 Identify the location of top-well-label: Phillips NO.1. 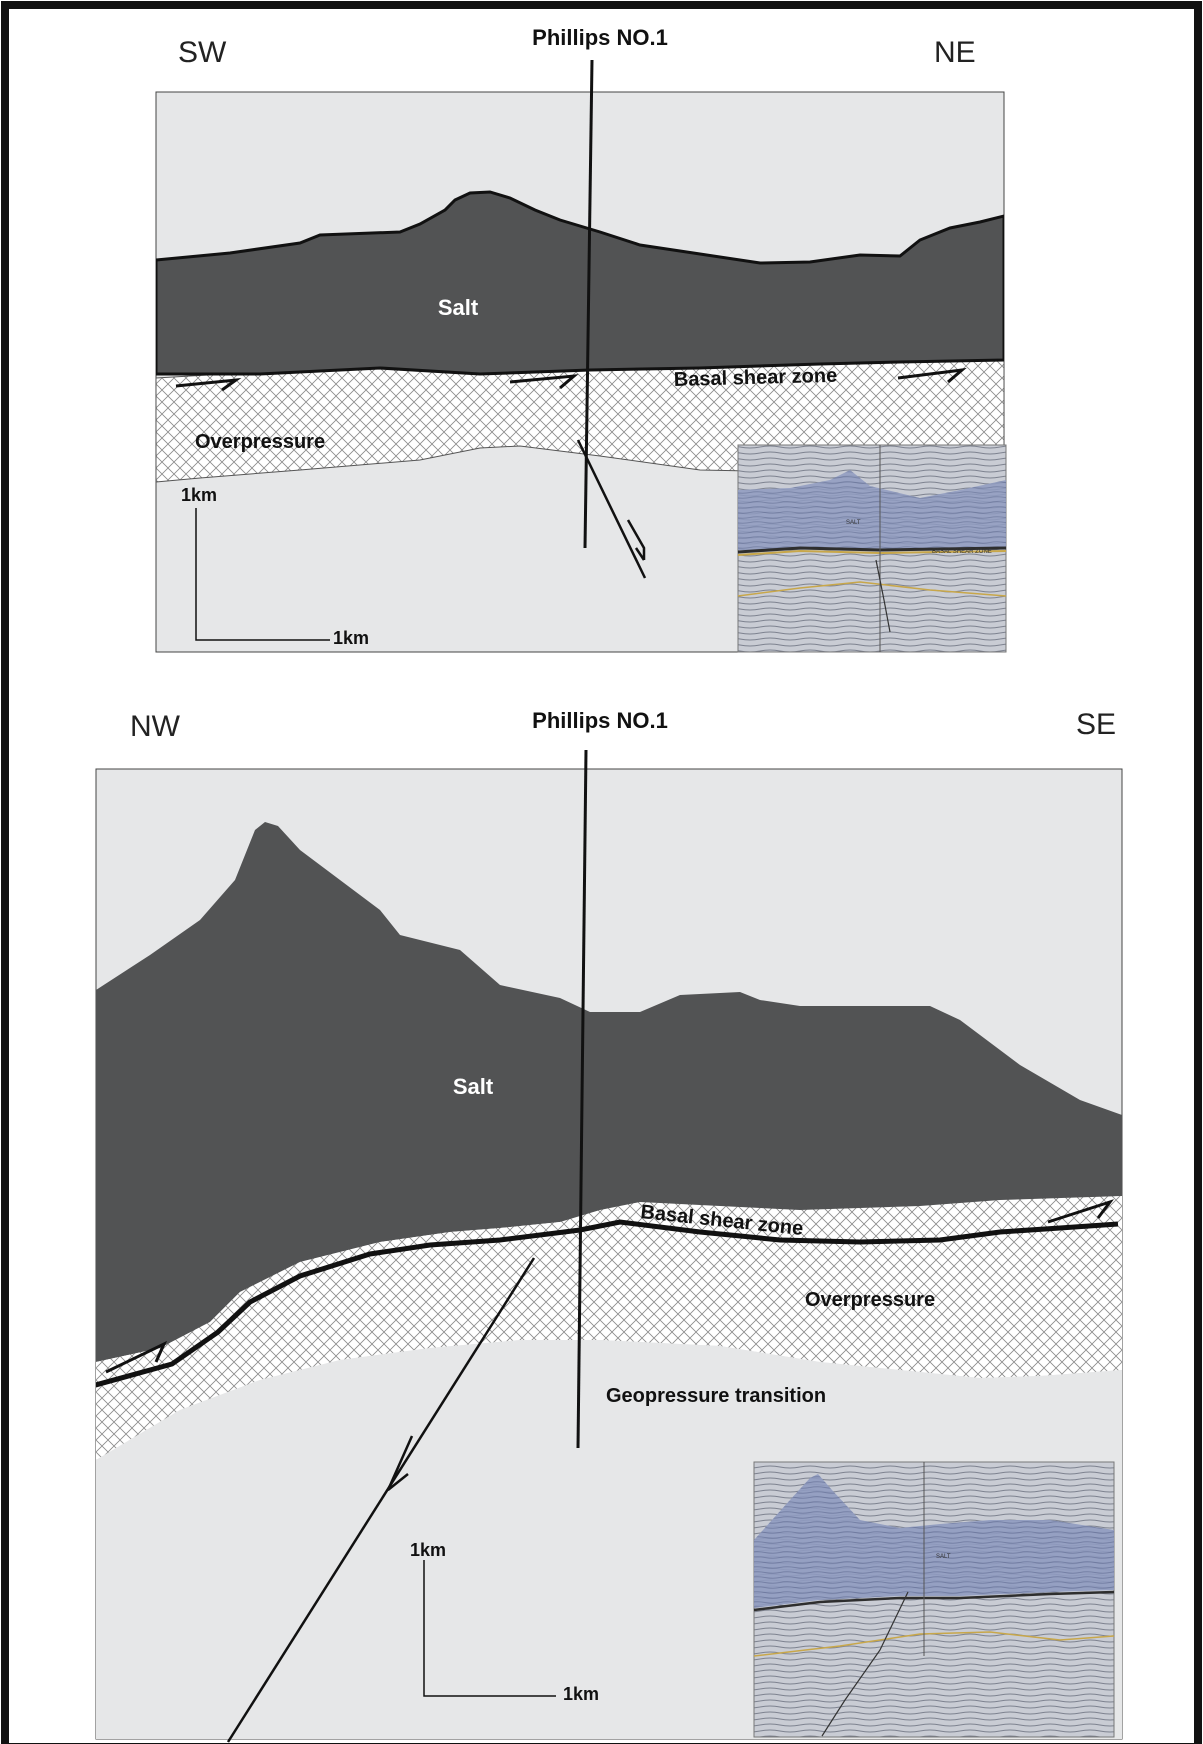
(600, 37).